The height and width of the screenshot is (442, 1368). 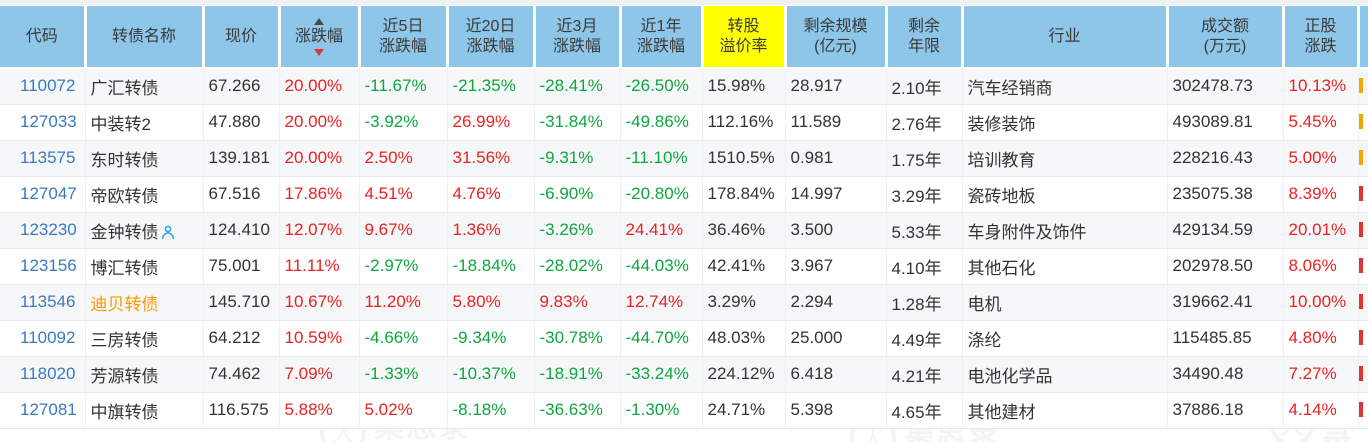 What do you see at coordinates (924, 122) in the screenshot?
I see `cell-years: 2.76年` at bounding box center [924, 122].